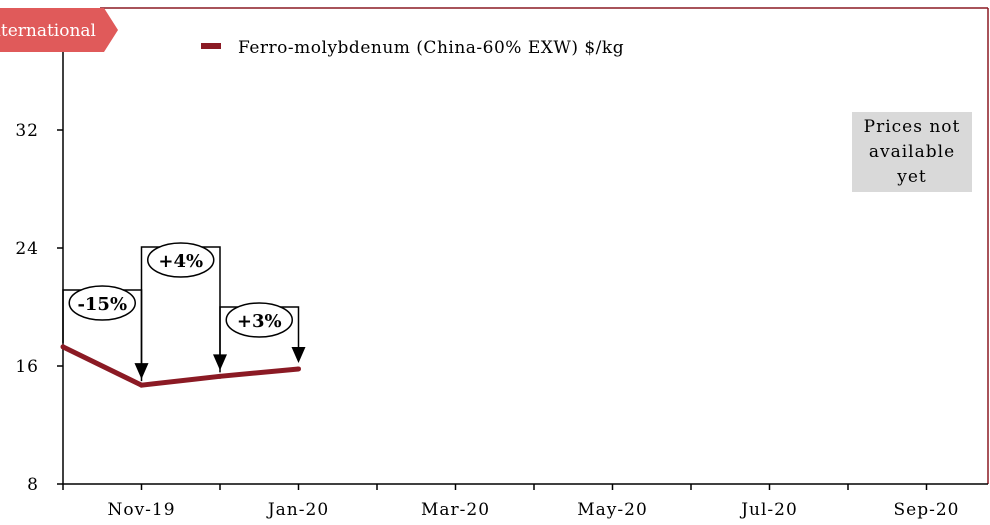 This screenshot has width=990, height=525. What do you see at coordinates (927, 510) in the screenshot?
I see `x-tick-label: Sep-20` at bounding box center [927, 510].